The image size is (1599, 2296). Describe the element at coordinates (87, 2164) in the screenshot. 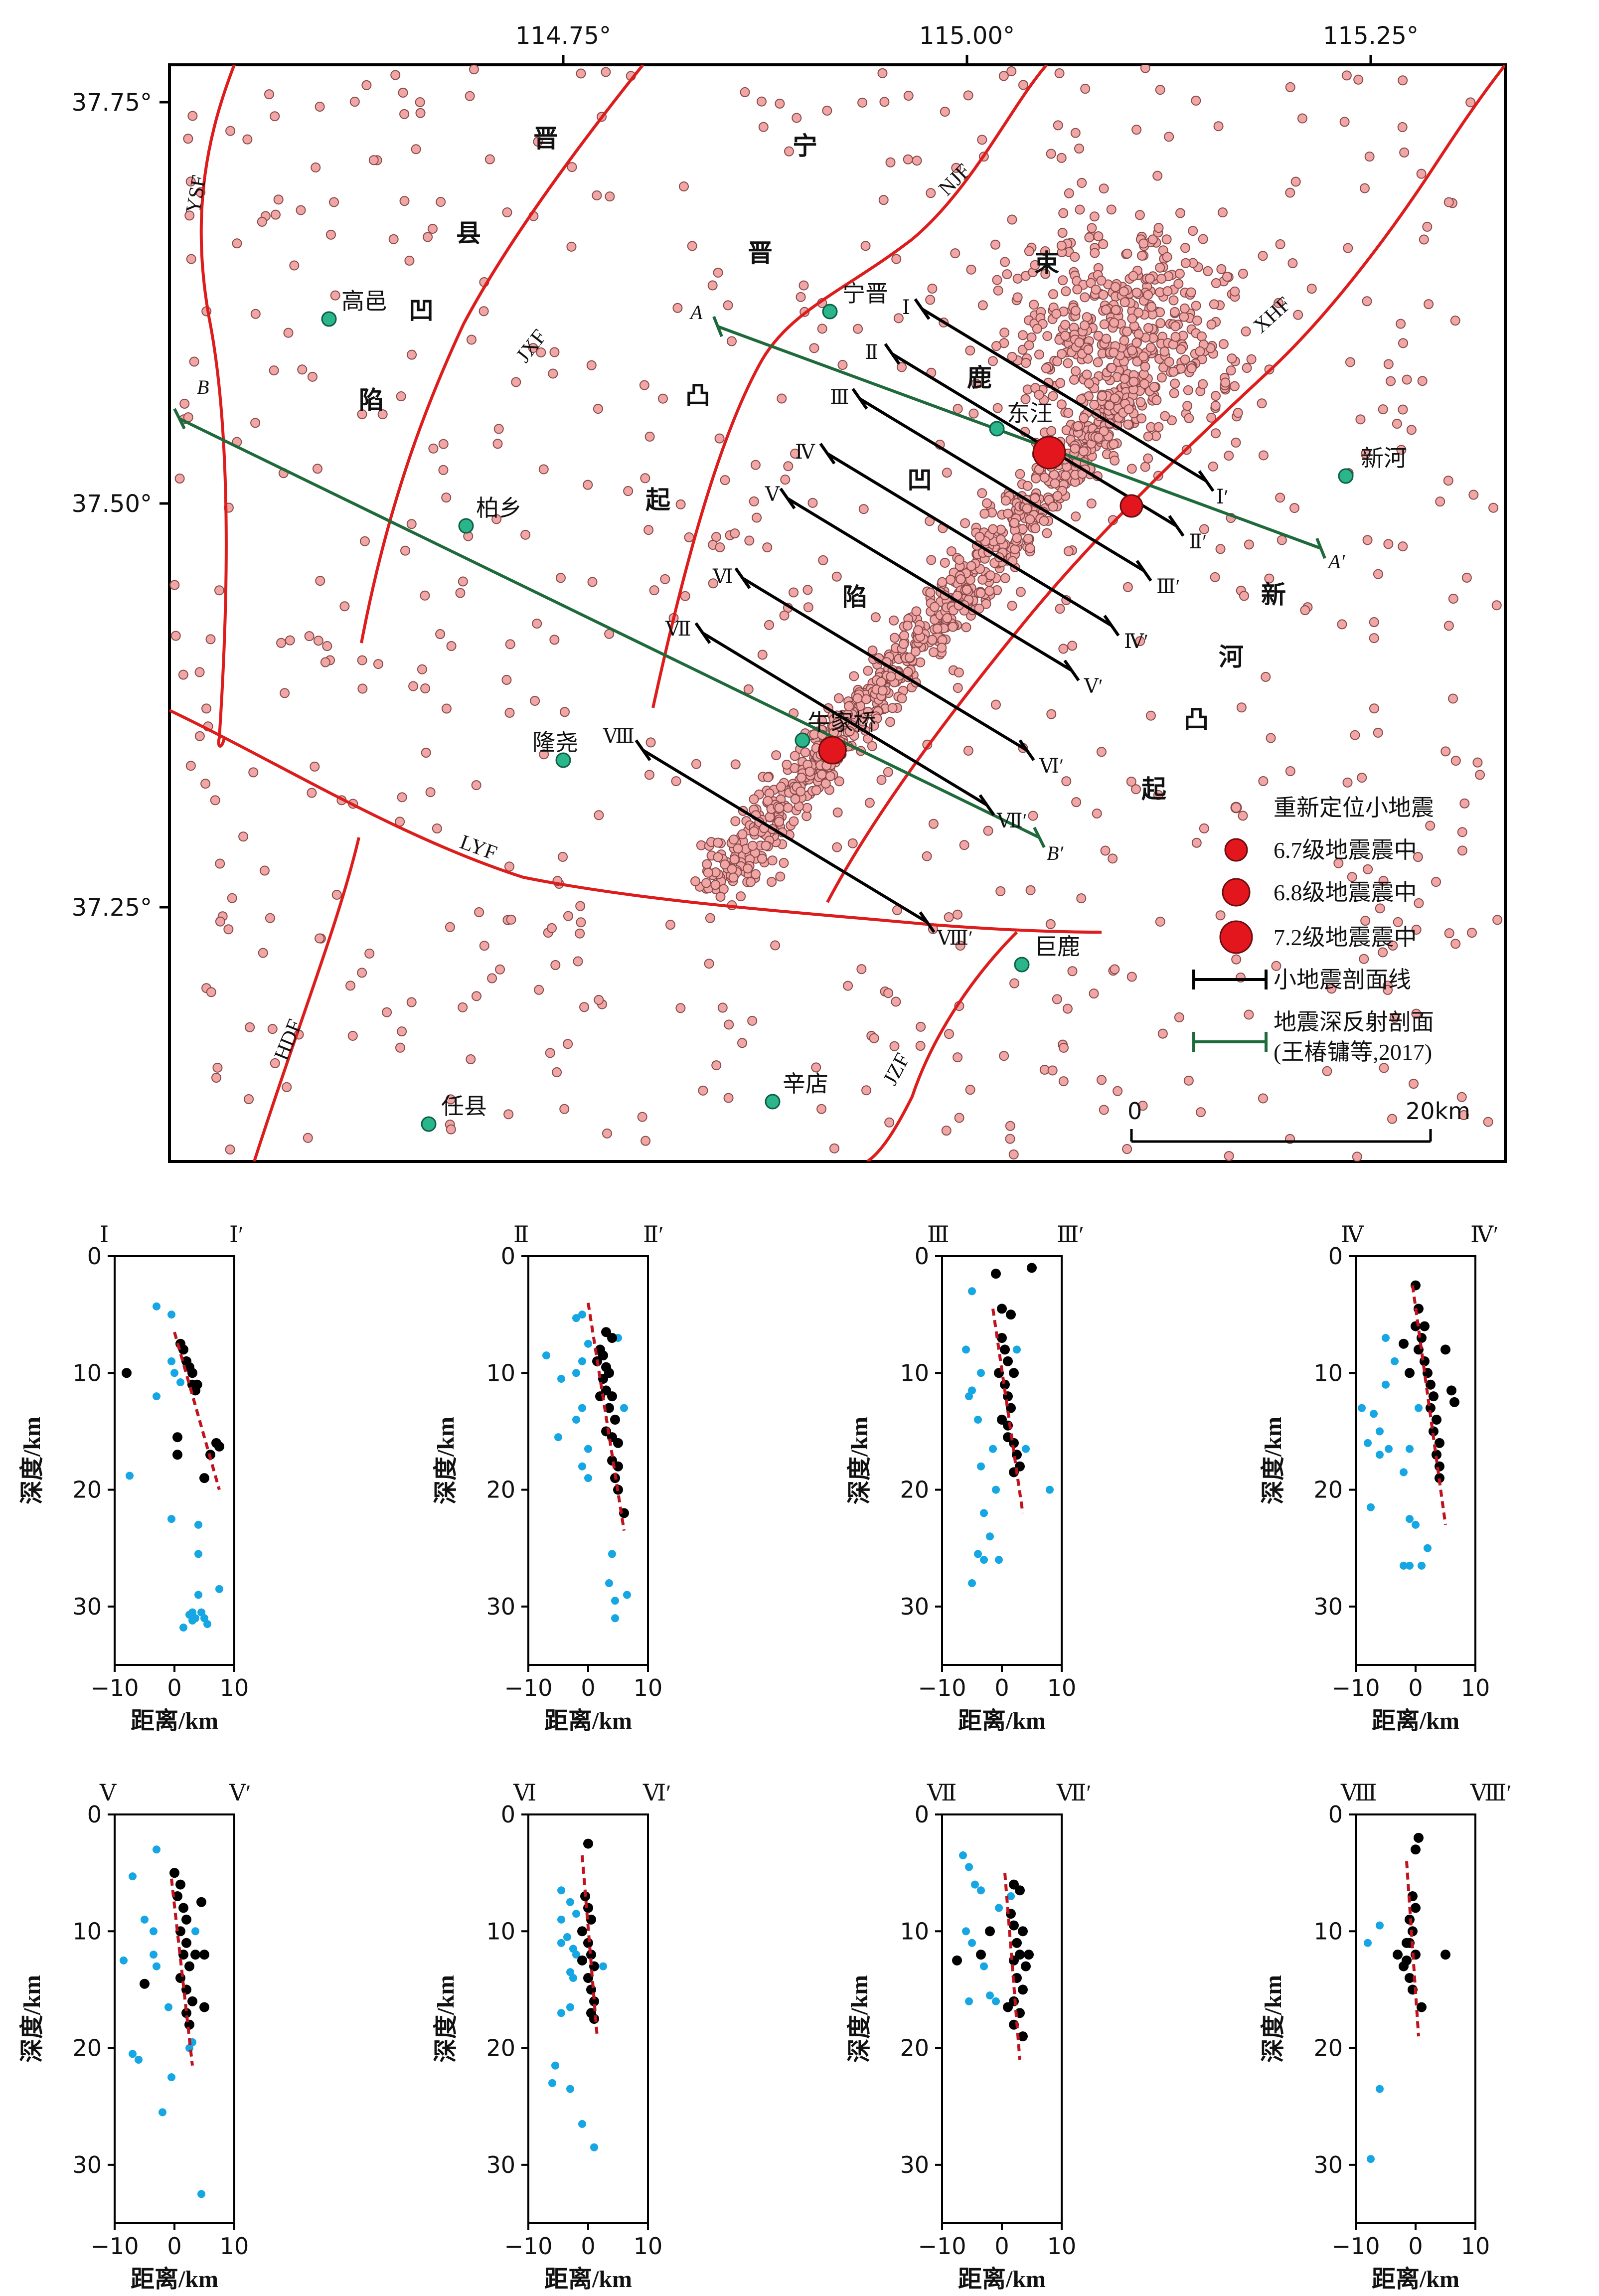

I see `y-tick-label: 30` at that location.